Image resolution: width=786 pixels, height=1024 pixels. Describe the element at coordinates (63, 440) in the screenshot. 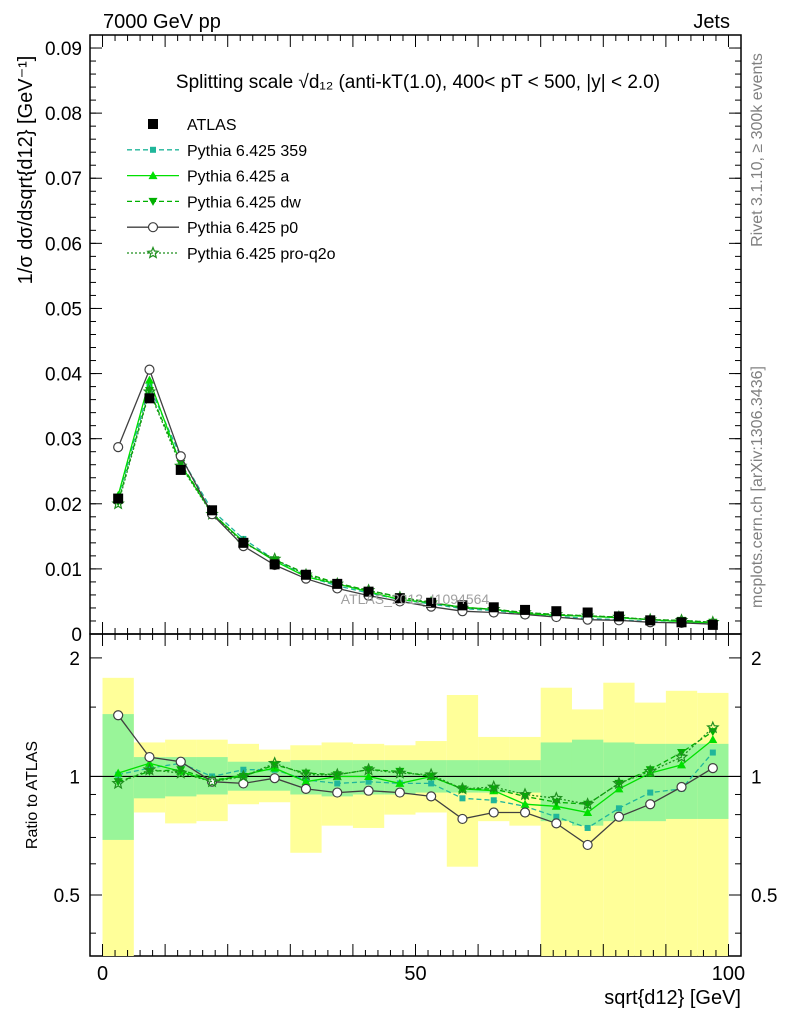

I see `y-tick-label: 0.03` at that location.